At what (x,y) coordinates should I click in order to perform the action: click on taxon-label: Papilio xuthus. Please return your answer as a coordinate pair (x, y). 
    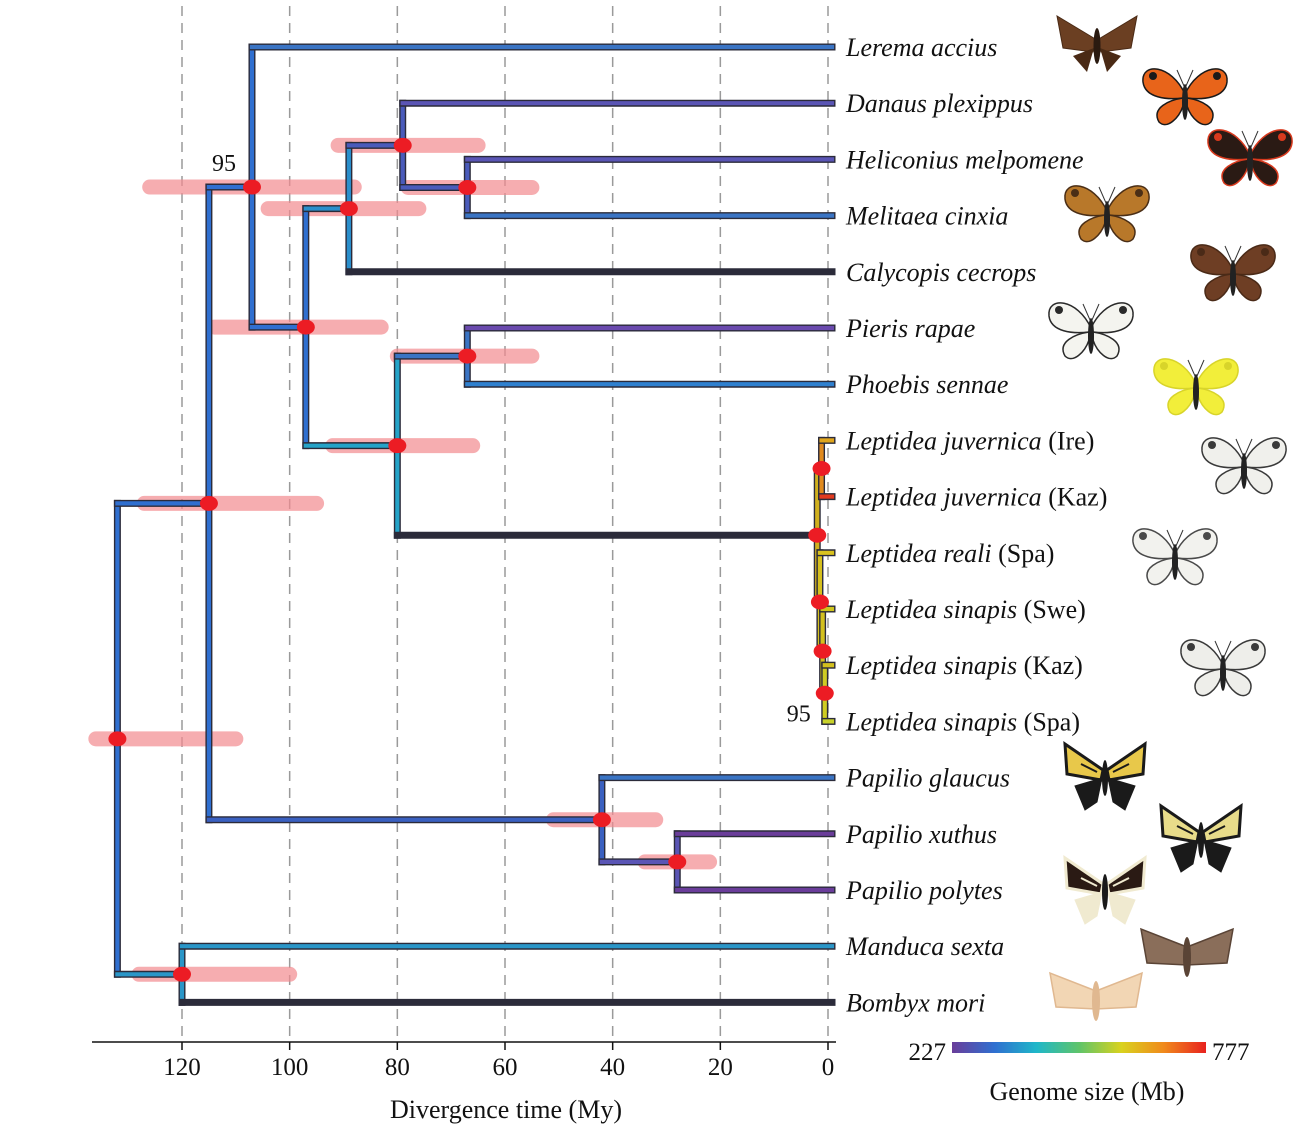
    Looking at the image, I should click on (921, 834).